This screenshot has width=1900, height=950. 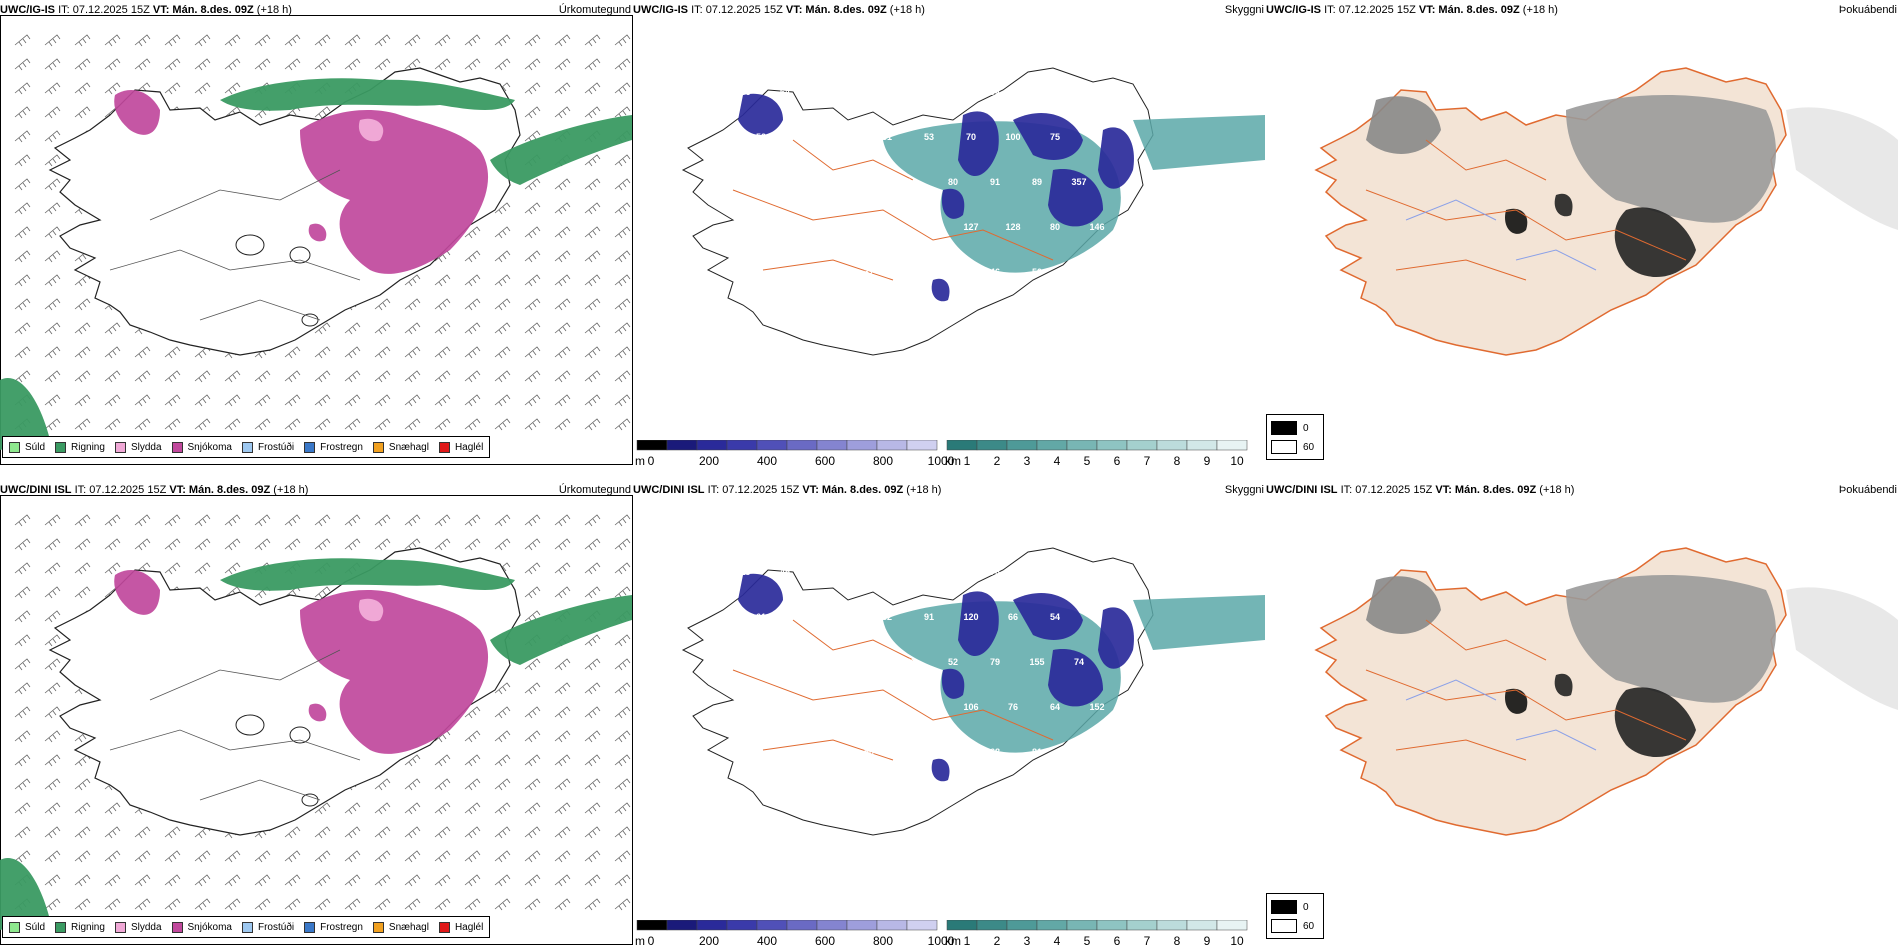 What do you see at coordinates (893, 210) in the screenshot?
I see `roads` at bounding box center [893, 210].